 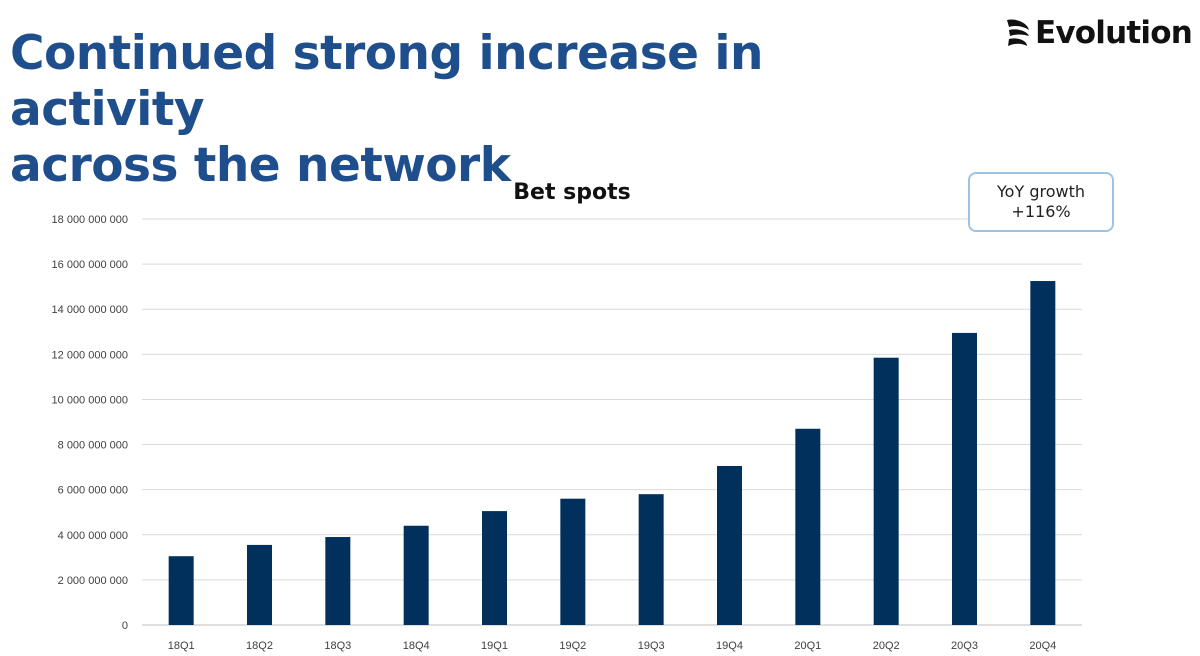 What do you see at coordinates (807, 646) in the screenshot?
I see `x-tick-label: 20Q1` at bounding box center [807, 646].